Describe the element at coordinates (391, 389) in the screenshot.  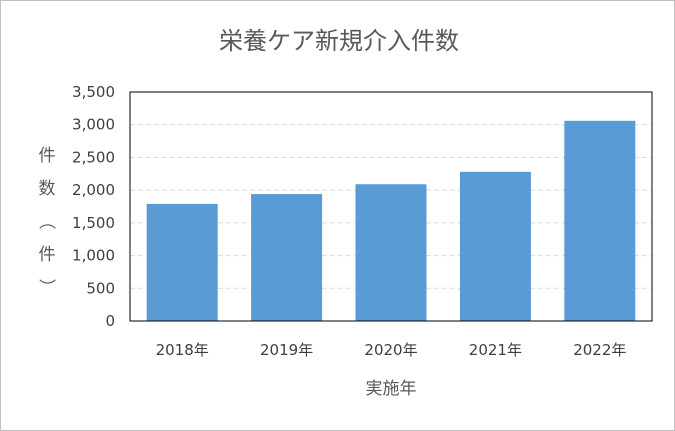
I see `x-axis-label: 実施年` at that location.